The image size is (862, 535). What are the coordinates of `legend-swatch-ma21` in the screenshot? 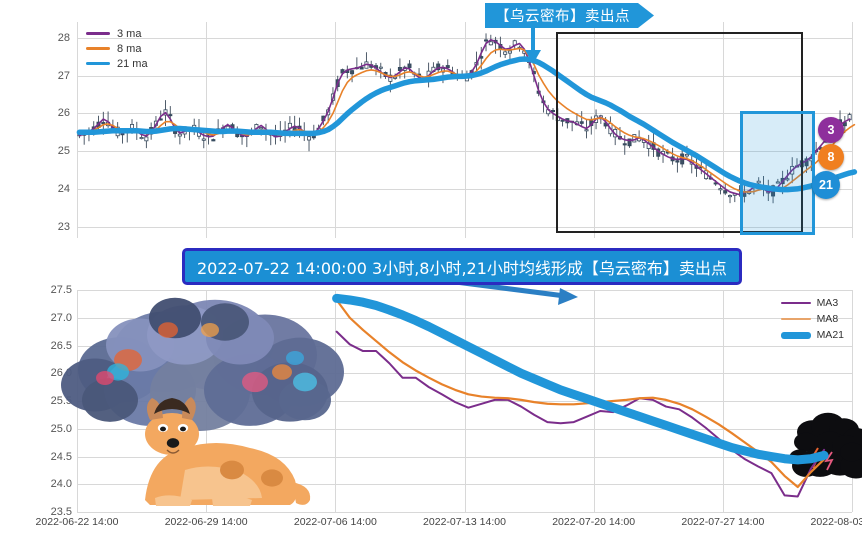 It's located at (795, 335).